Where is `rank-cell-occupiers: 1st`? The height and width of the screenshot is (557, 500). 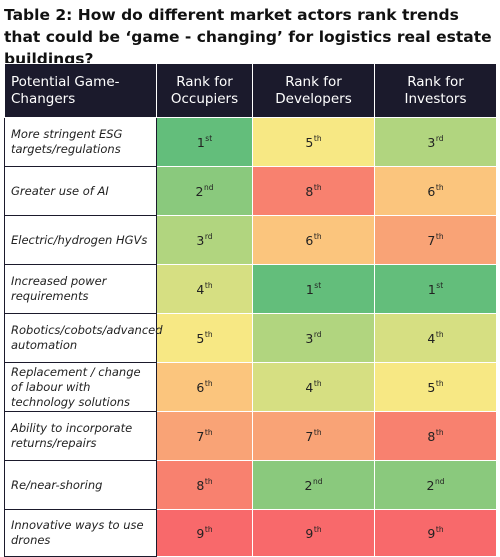
rank-cell-occupiers: 1st is located at coordinates (204, 142).